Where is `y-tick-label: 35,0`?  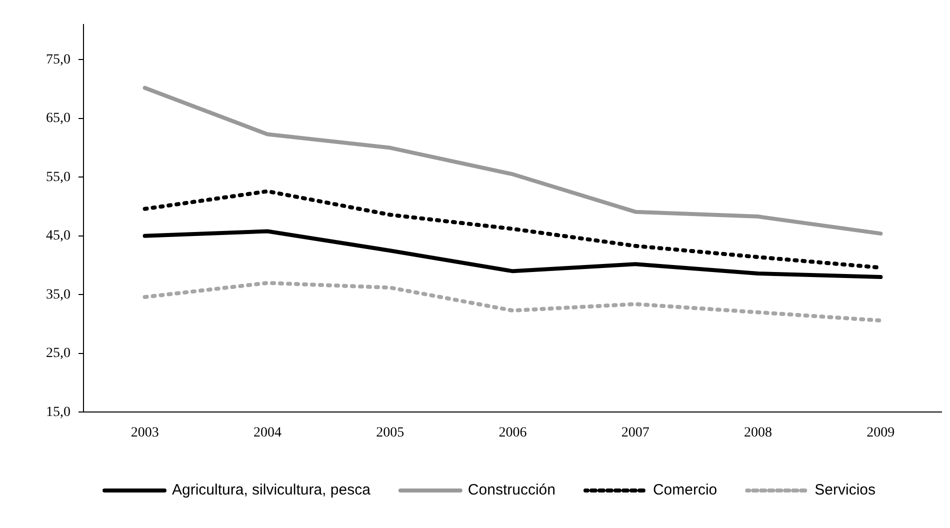 y-tick-label: 35,0 is located at coordinates (58, 294).